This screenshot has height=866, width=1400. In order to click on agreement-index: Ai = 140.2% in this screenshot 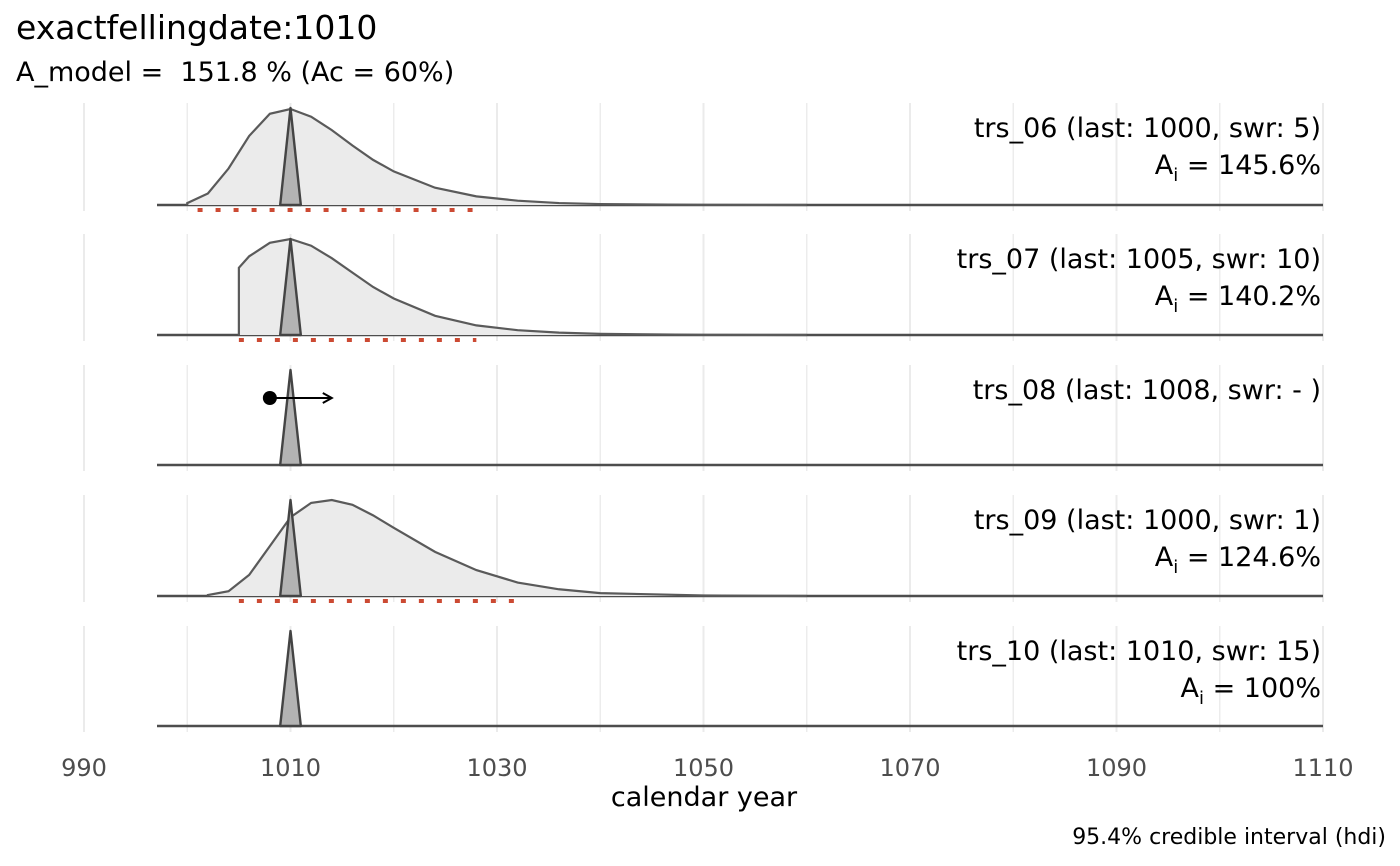, I will do `click(1238, 299)`.